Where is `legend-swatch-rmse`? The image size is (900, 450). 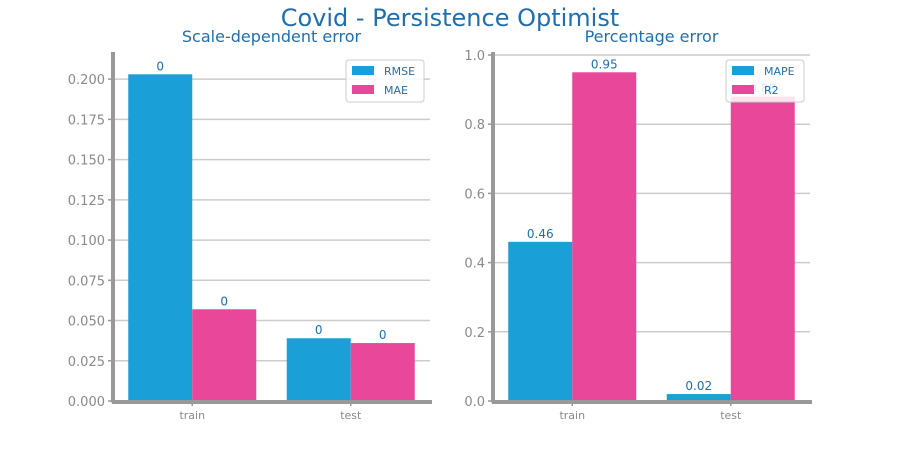 legend-swatch-rmse is located at coordinates (363, 70).